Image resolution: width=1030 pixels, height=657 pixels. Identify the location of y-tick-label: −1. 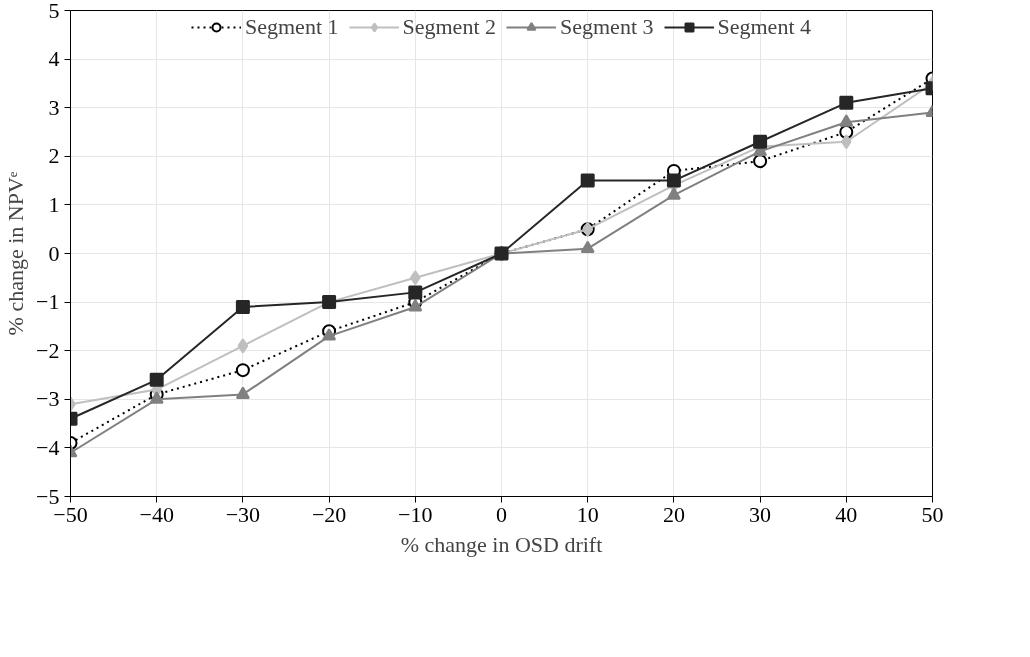
(48, 302).